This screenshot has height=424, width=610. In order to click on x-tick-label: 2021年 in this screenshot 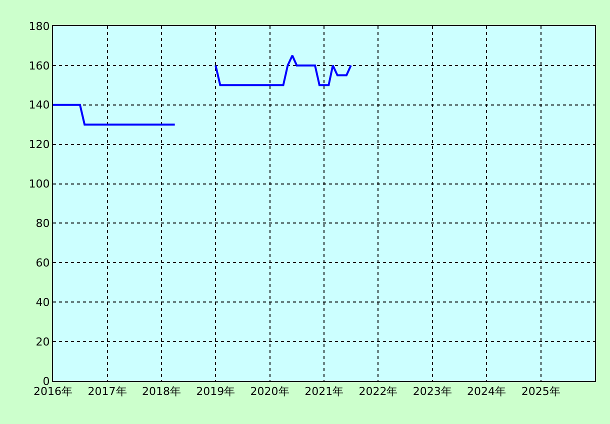, I will do `click(324, 391)`.